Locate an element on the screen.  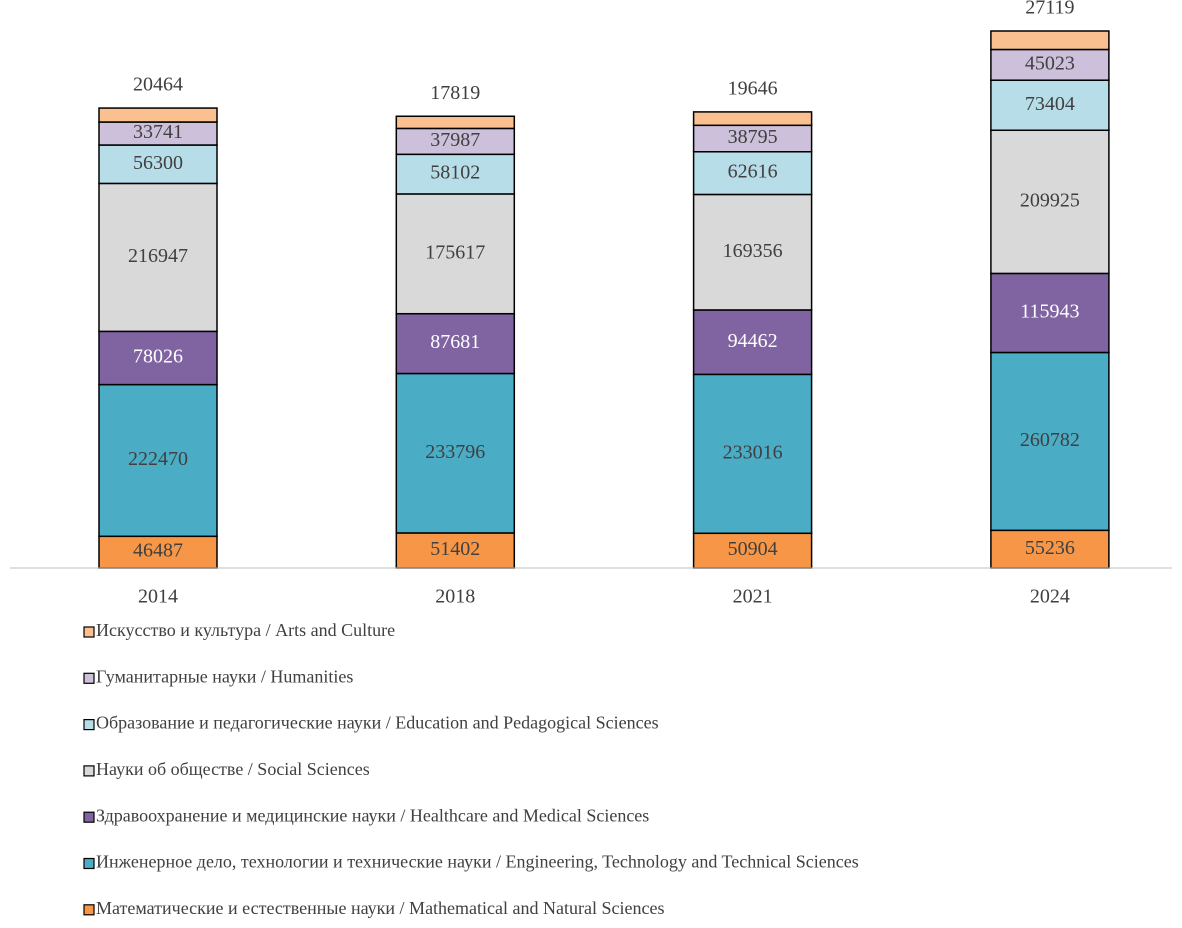
data-label: 33741 is located at coordinates (158, 132).